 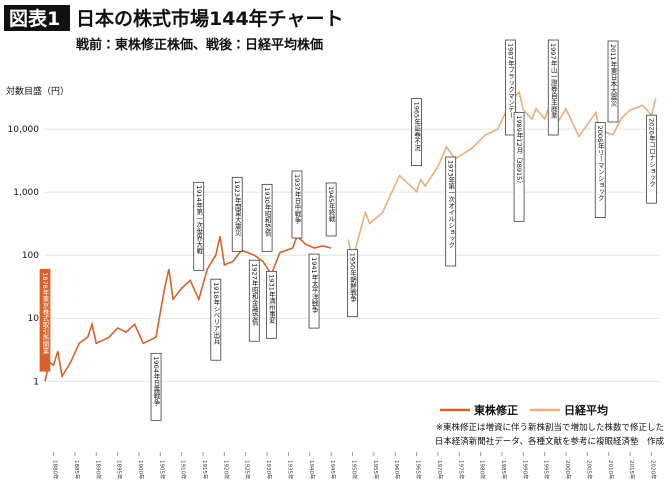 What do you see at coordinates (483, 470) in the screenshot?
I see `x-tick-label: 1980年` at bounding box center [483, 470].